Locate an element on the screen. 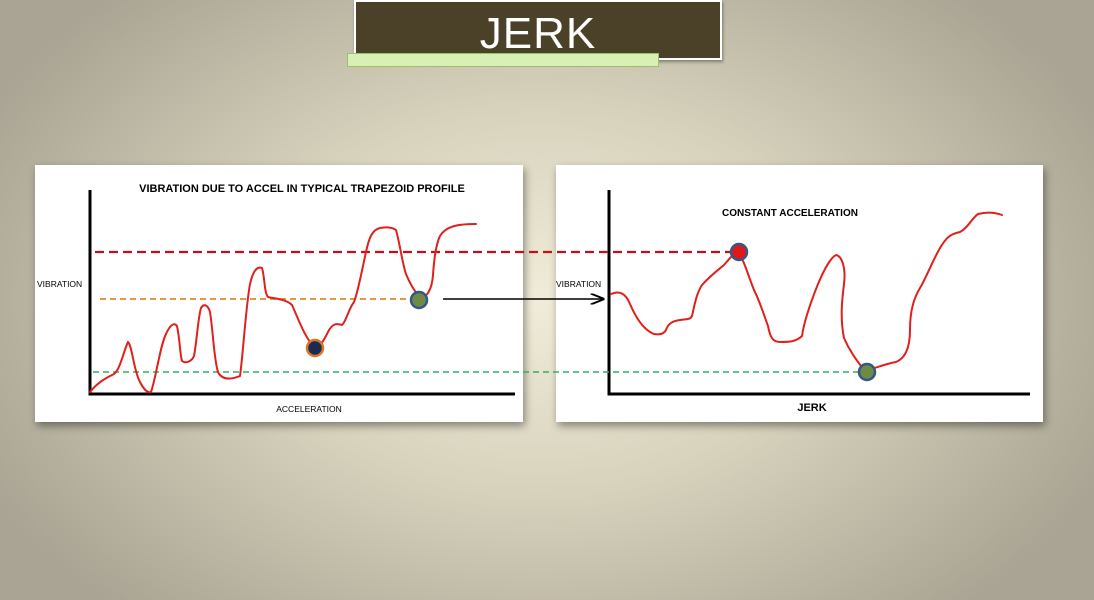 This screenshot has width=1094, height=600. right-y-axis-label: VIBRATION is located at coordinates (578, 284).